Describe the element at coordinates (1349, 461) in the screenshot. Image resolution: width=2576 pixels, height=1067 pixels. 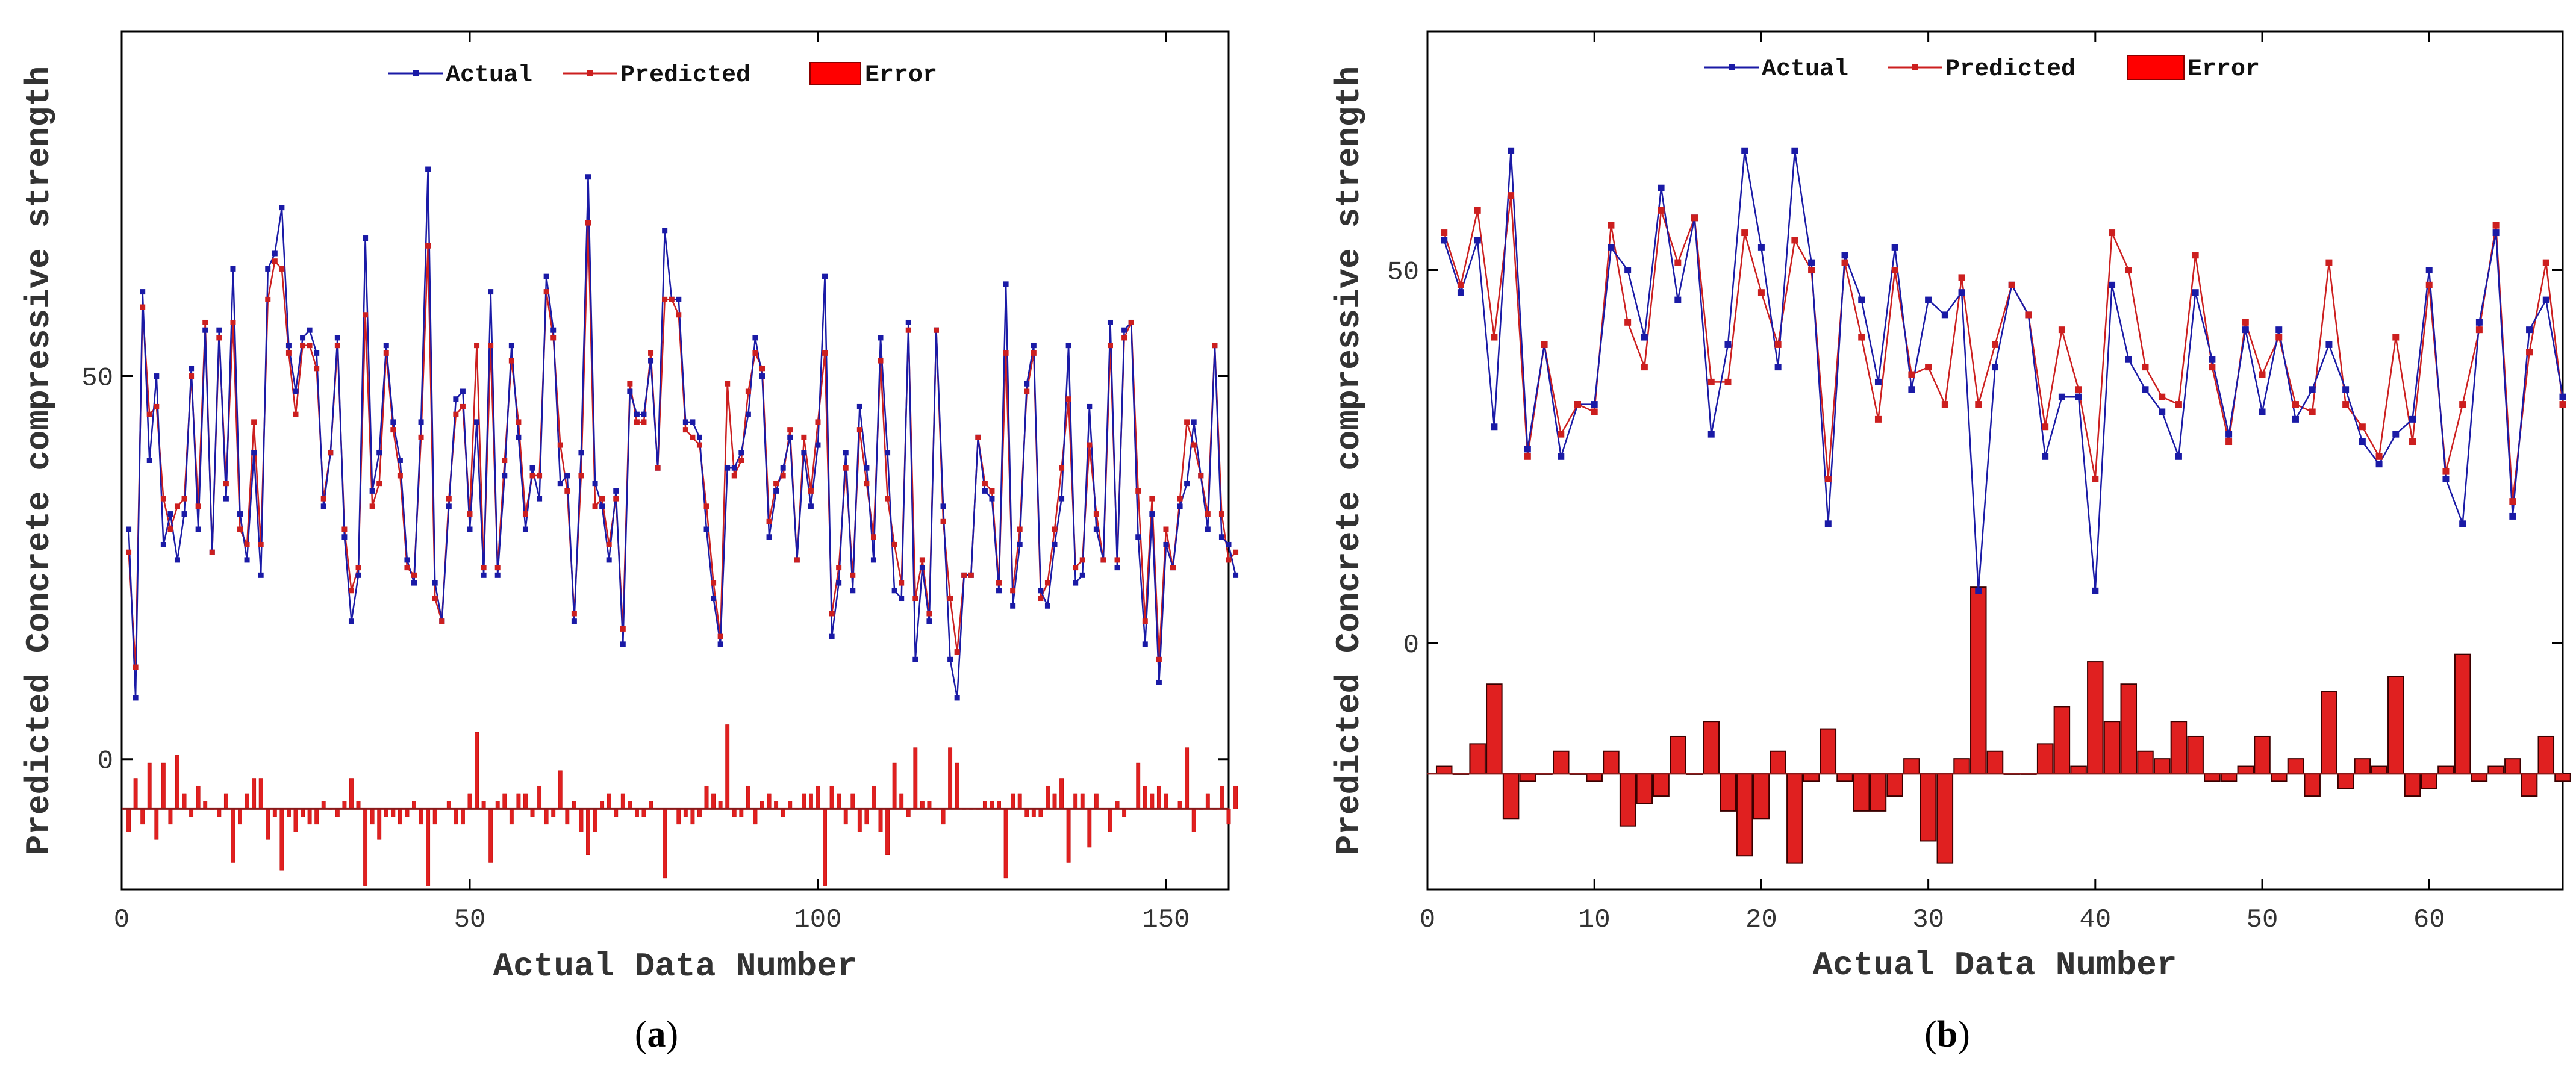
I see `y-axis-label-b: Predicted Concrete compressive strength` at that location.